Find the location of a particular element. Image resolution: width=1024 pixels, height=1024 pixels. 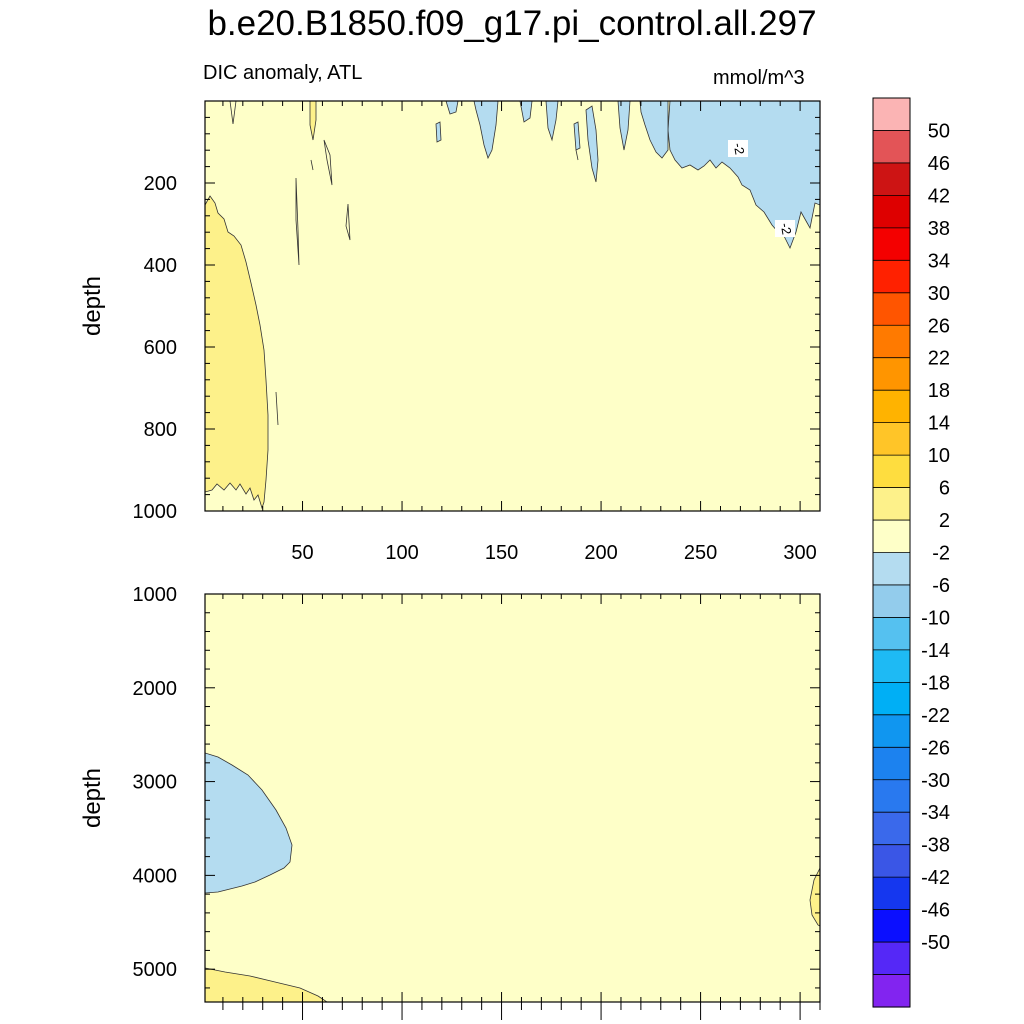

colorbar-label: -38 is located at coordinates (935, 846).